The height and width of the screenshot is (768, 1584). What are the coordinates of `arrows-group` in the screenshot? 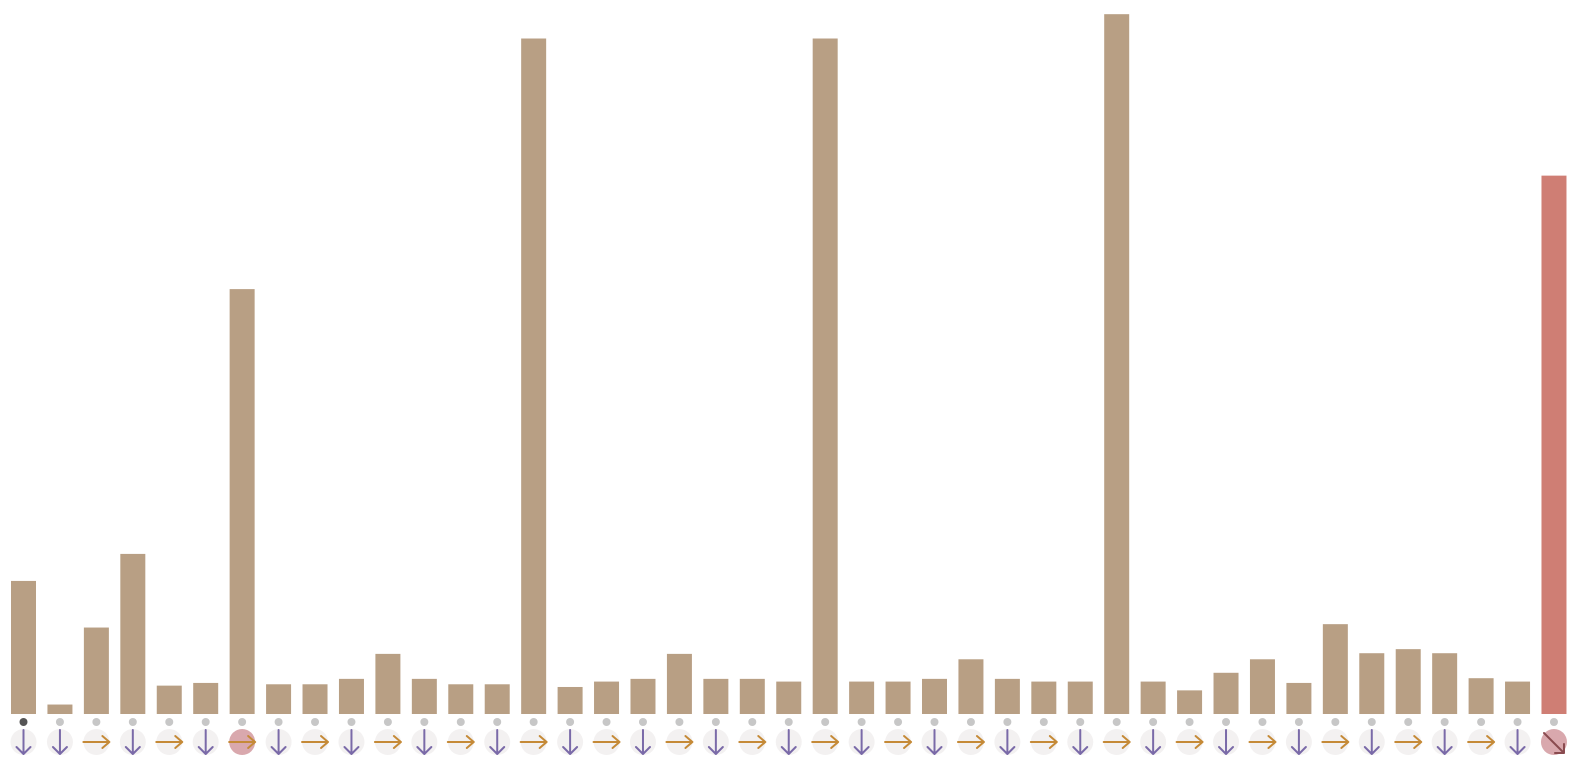 It's located at (788, 742).